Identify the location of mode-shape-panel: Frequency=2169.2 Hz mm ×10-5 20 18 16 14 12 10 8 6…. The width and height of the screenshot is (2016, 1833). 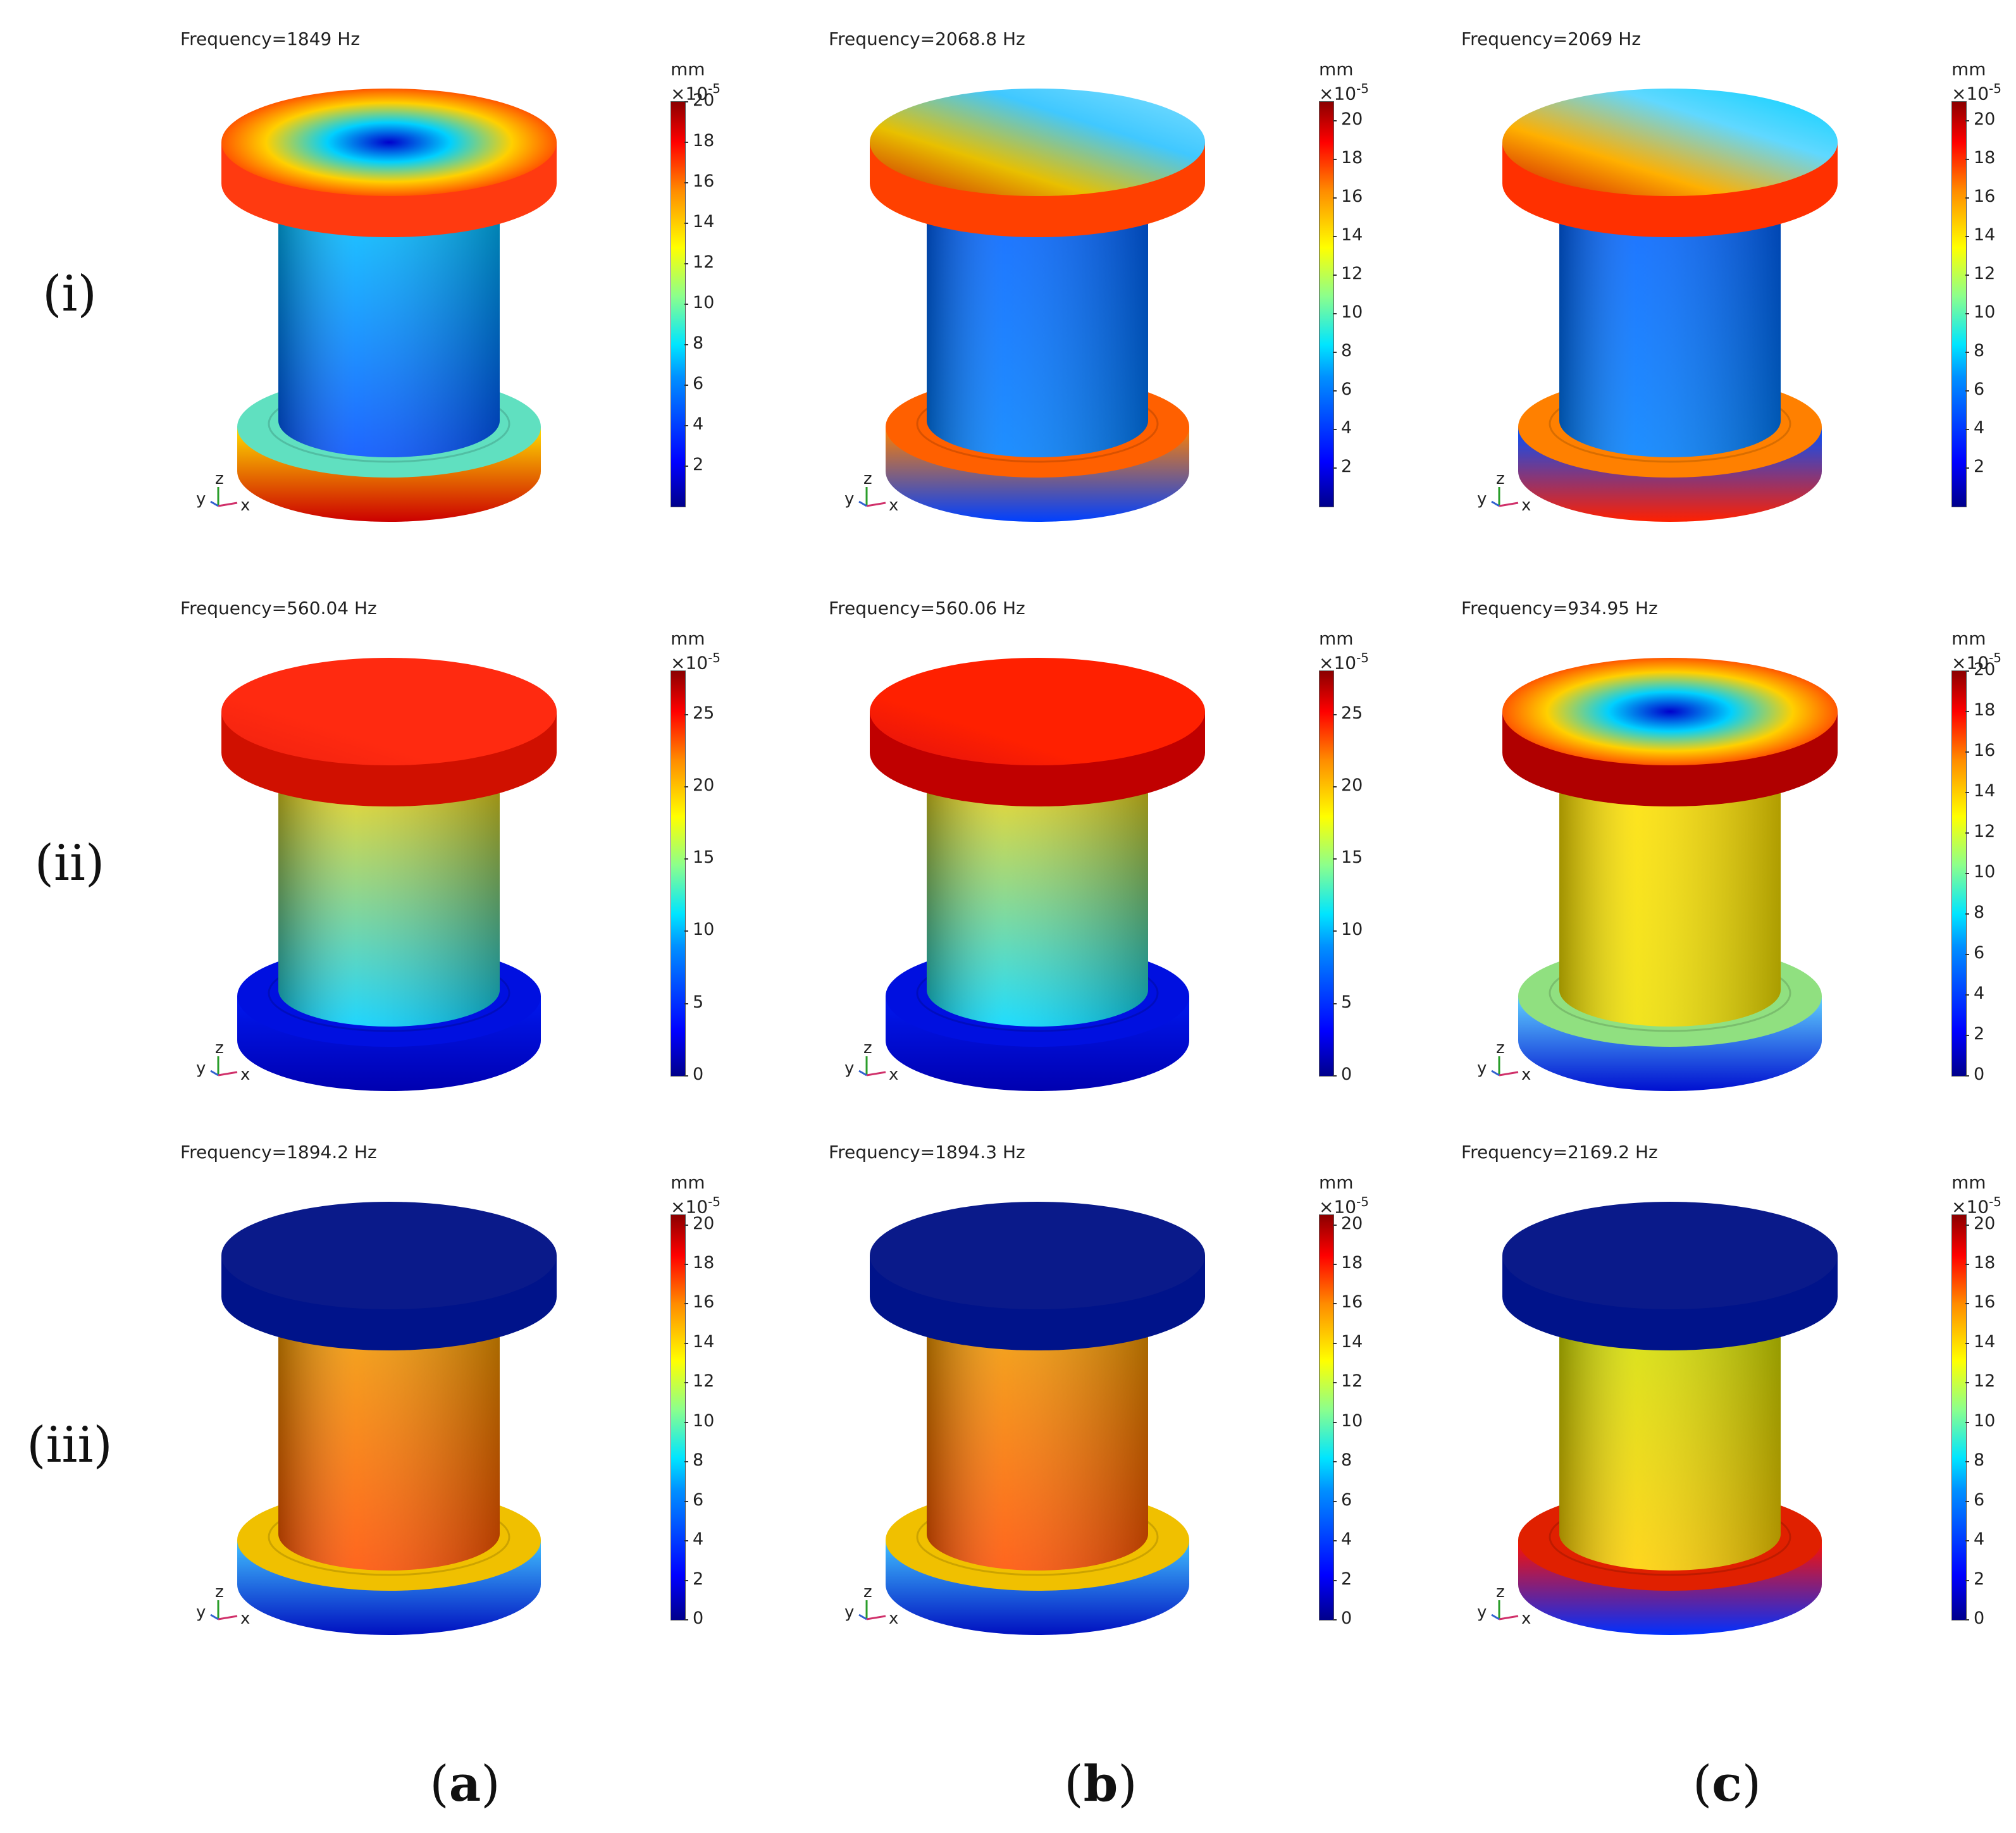
(1738, 1420).